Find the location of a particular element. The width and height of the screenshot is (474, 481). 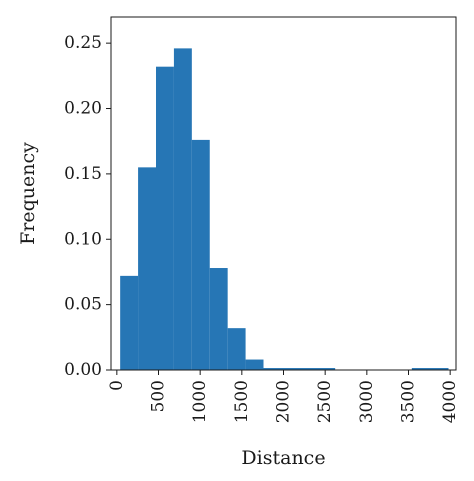

x-axis: 0 500 1000 1500 2000 2500 3000 3500 4000 is located at coordinates (283, 396).